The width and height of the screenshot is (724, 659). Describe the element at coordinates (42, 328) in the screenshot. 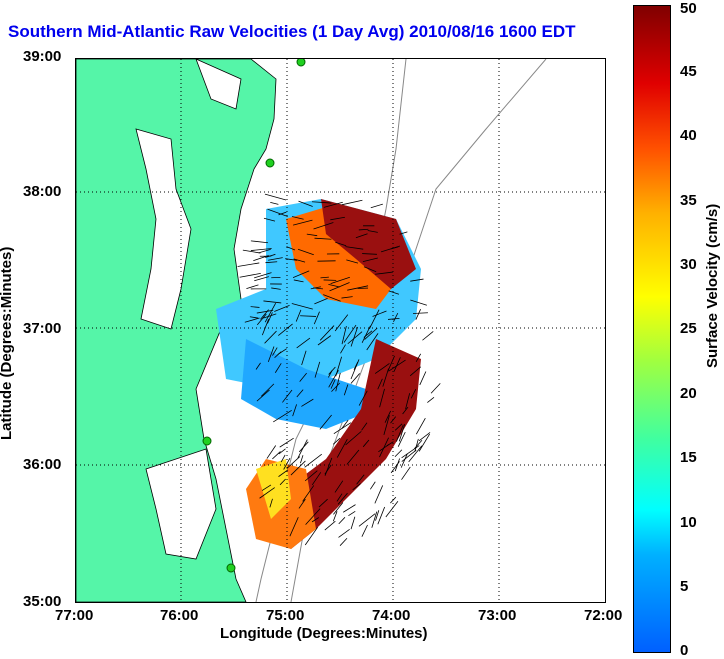

I see `y-tick: 37:00` at that location.